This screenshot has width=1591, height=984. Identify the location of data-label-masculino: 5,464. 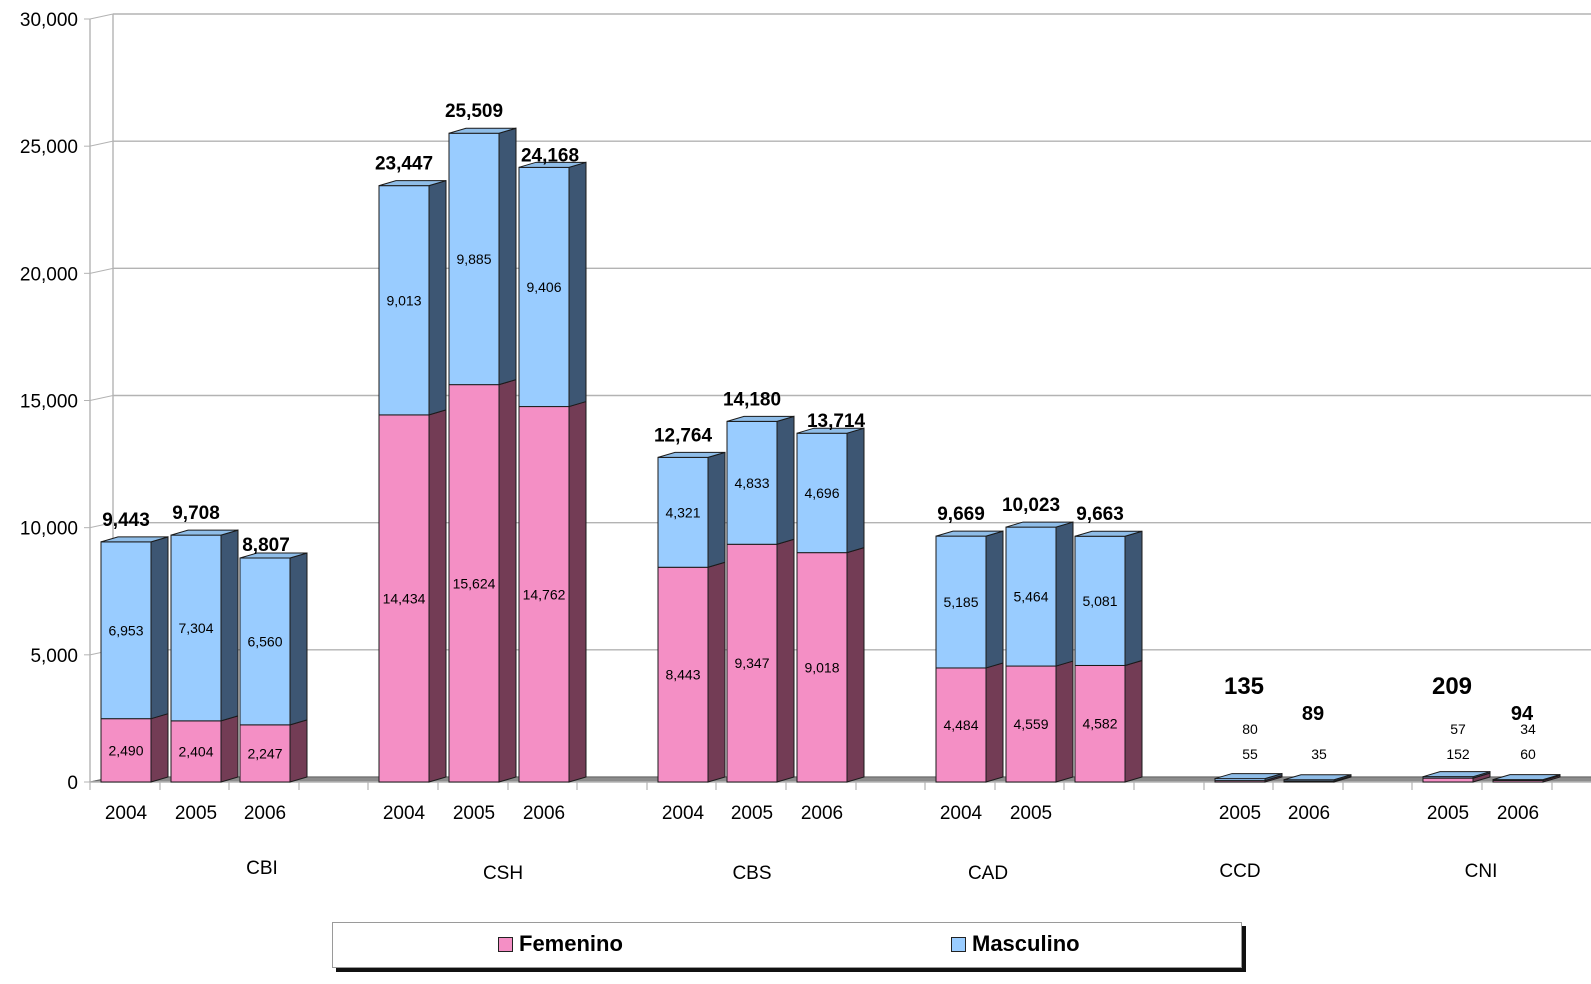
(1030, 597).